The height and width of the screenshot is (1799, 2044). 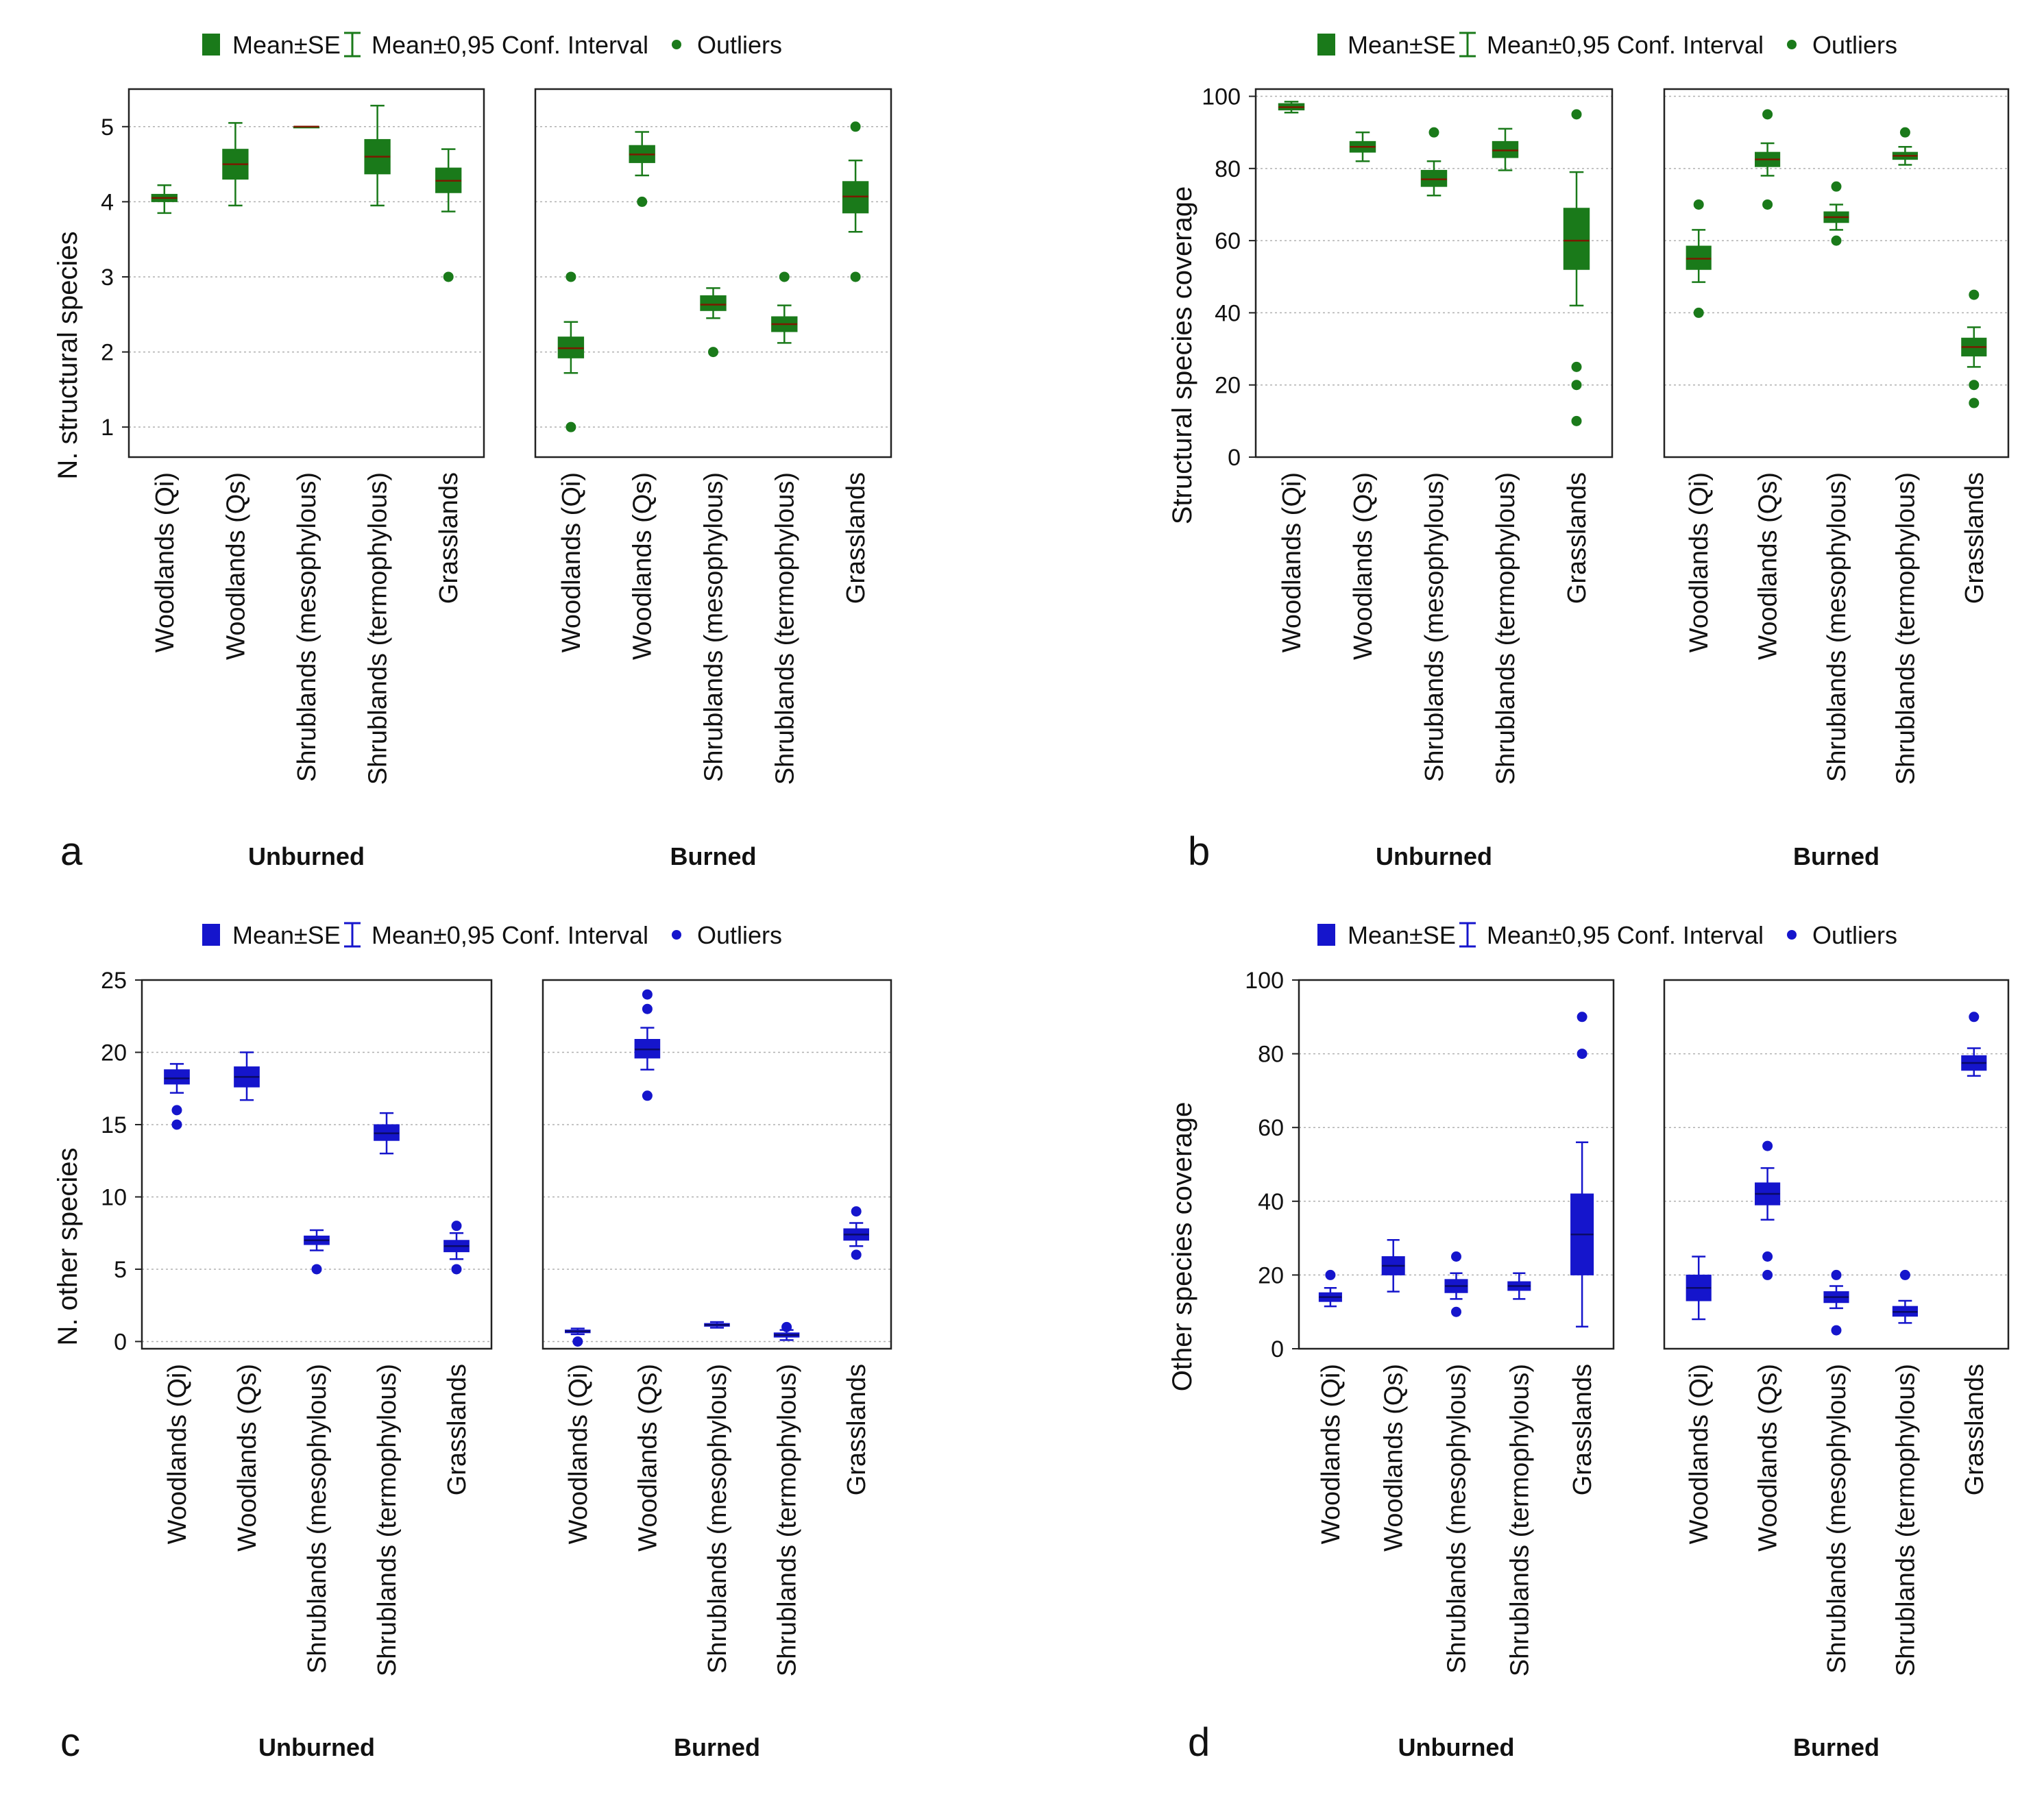 I want to click on legend-mean-se-swatch, so click(x=1326, y=45).